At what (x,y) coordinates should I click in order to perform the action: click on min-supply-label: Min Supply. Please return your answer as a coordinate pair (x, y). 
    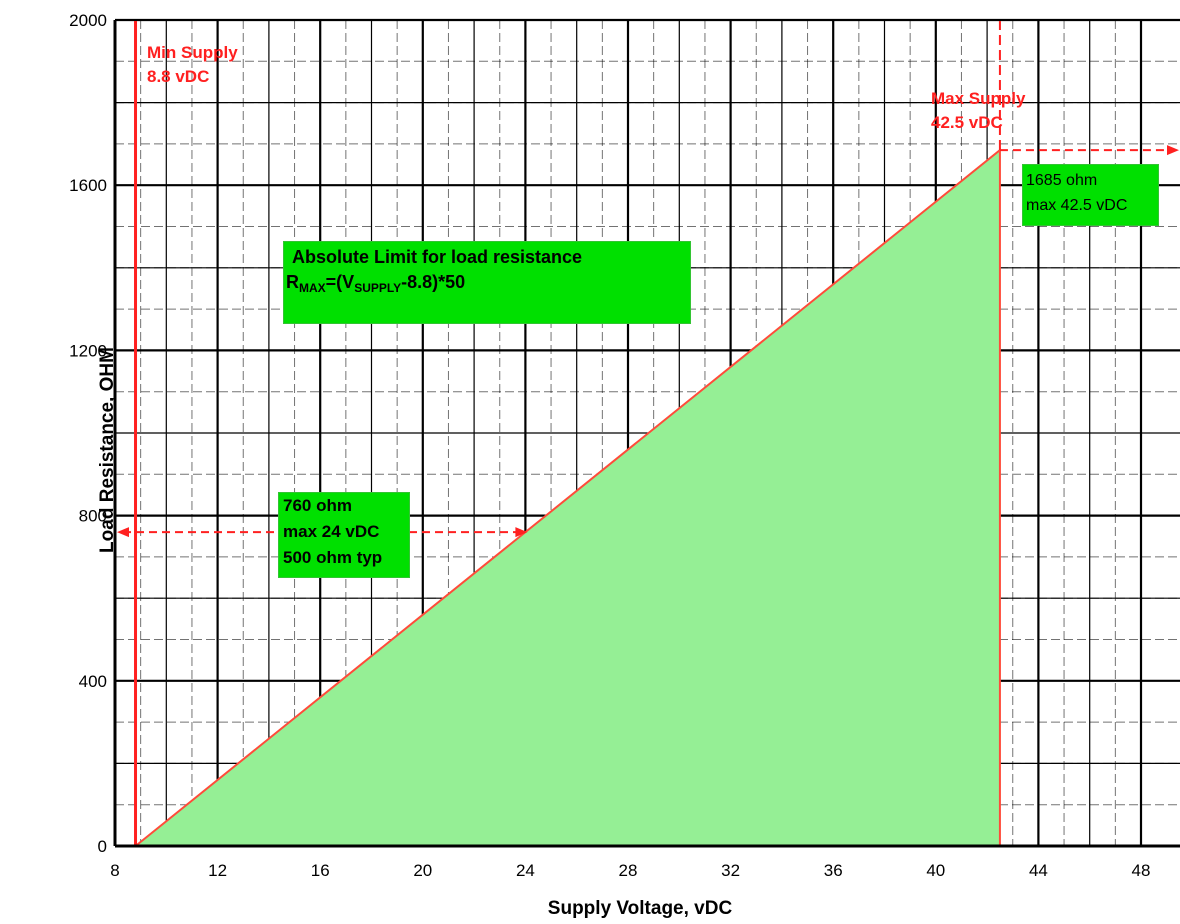
    Looking at the image, I should click on (192, 52).